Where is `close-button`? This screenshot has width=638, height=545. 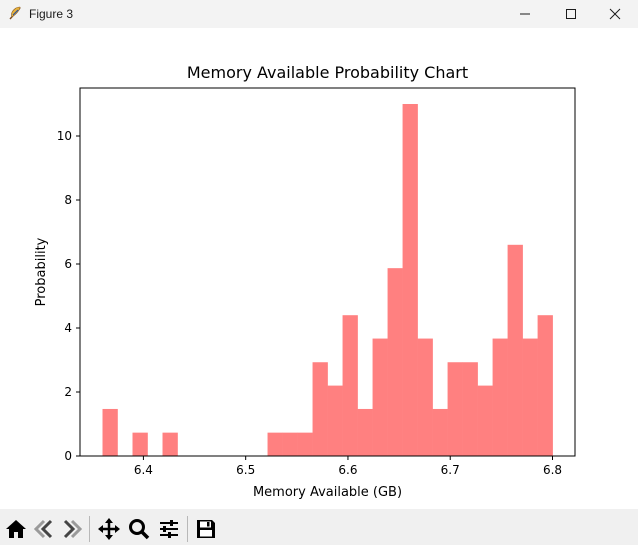
close-button is located at coordinates (615, 14).